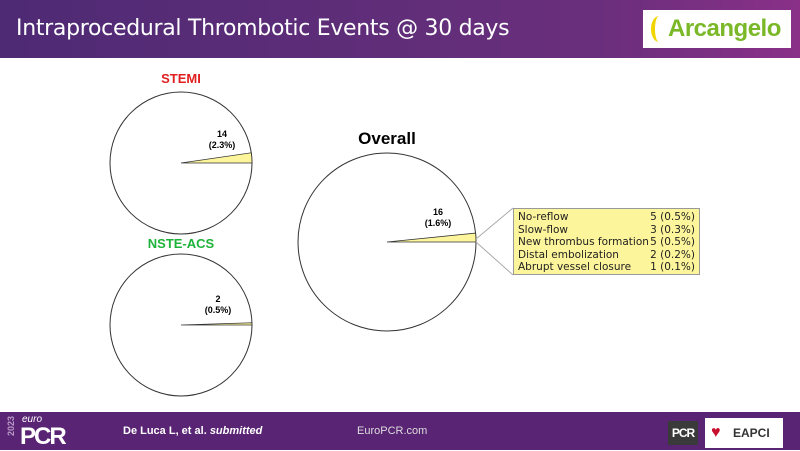 The height and width of the screenshot is (451, 800). Describe the element at coordinates (387, 138) in the screenshot. I see `pie-title: Overall` at that location.